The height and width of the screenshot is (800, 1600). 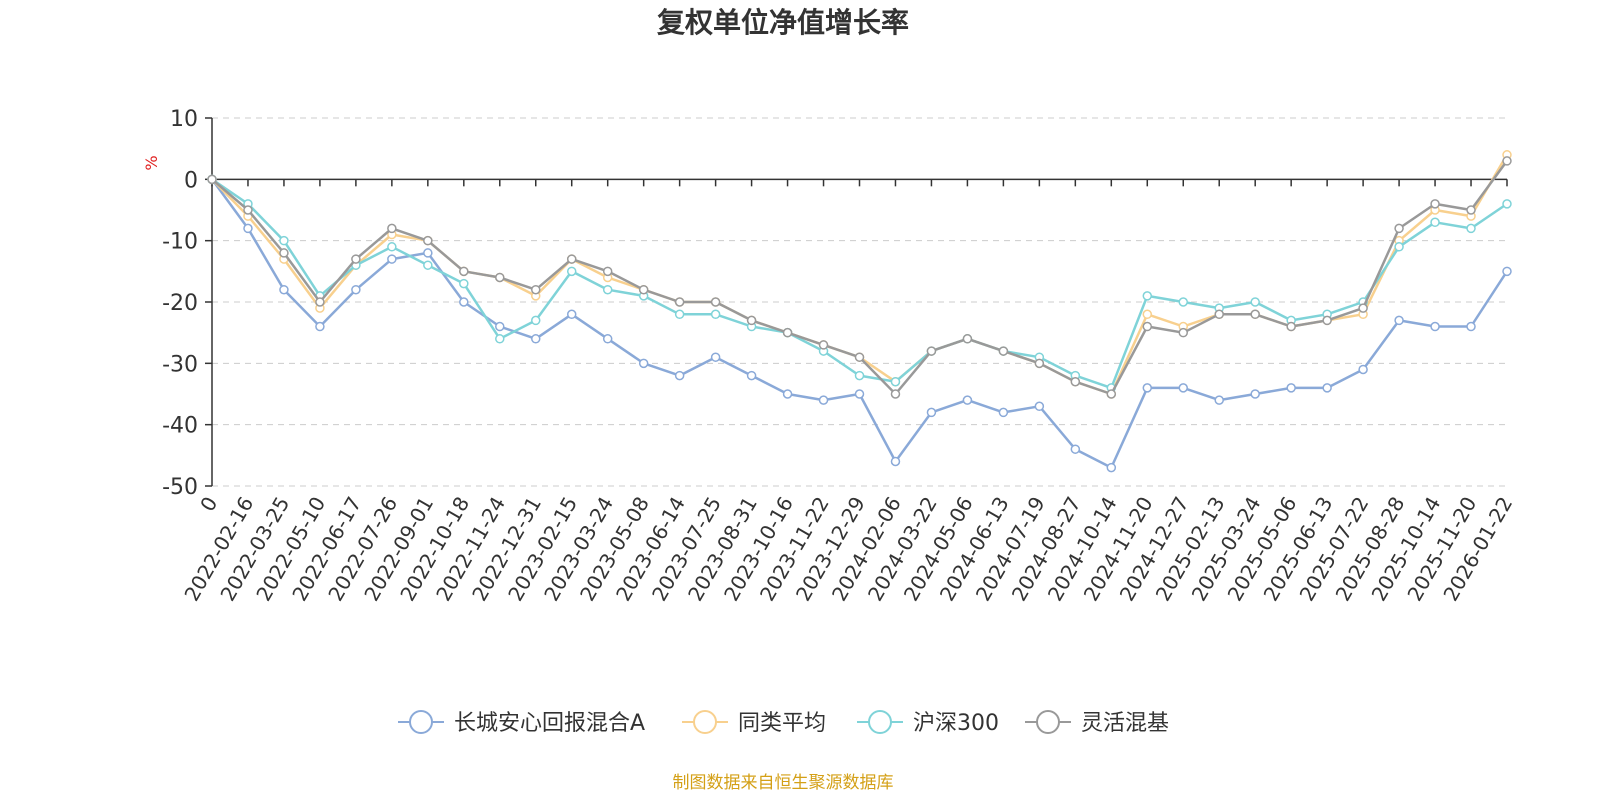 What do you see at coordinates (421, 722) in the screenshot?
I see `legend-marker` at bounding box center [421, 722].